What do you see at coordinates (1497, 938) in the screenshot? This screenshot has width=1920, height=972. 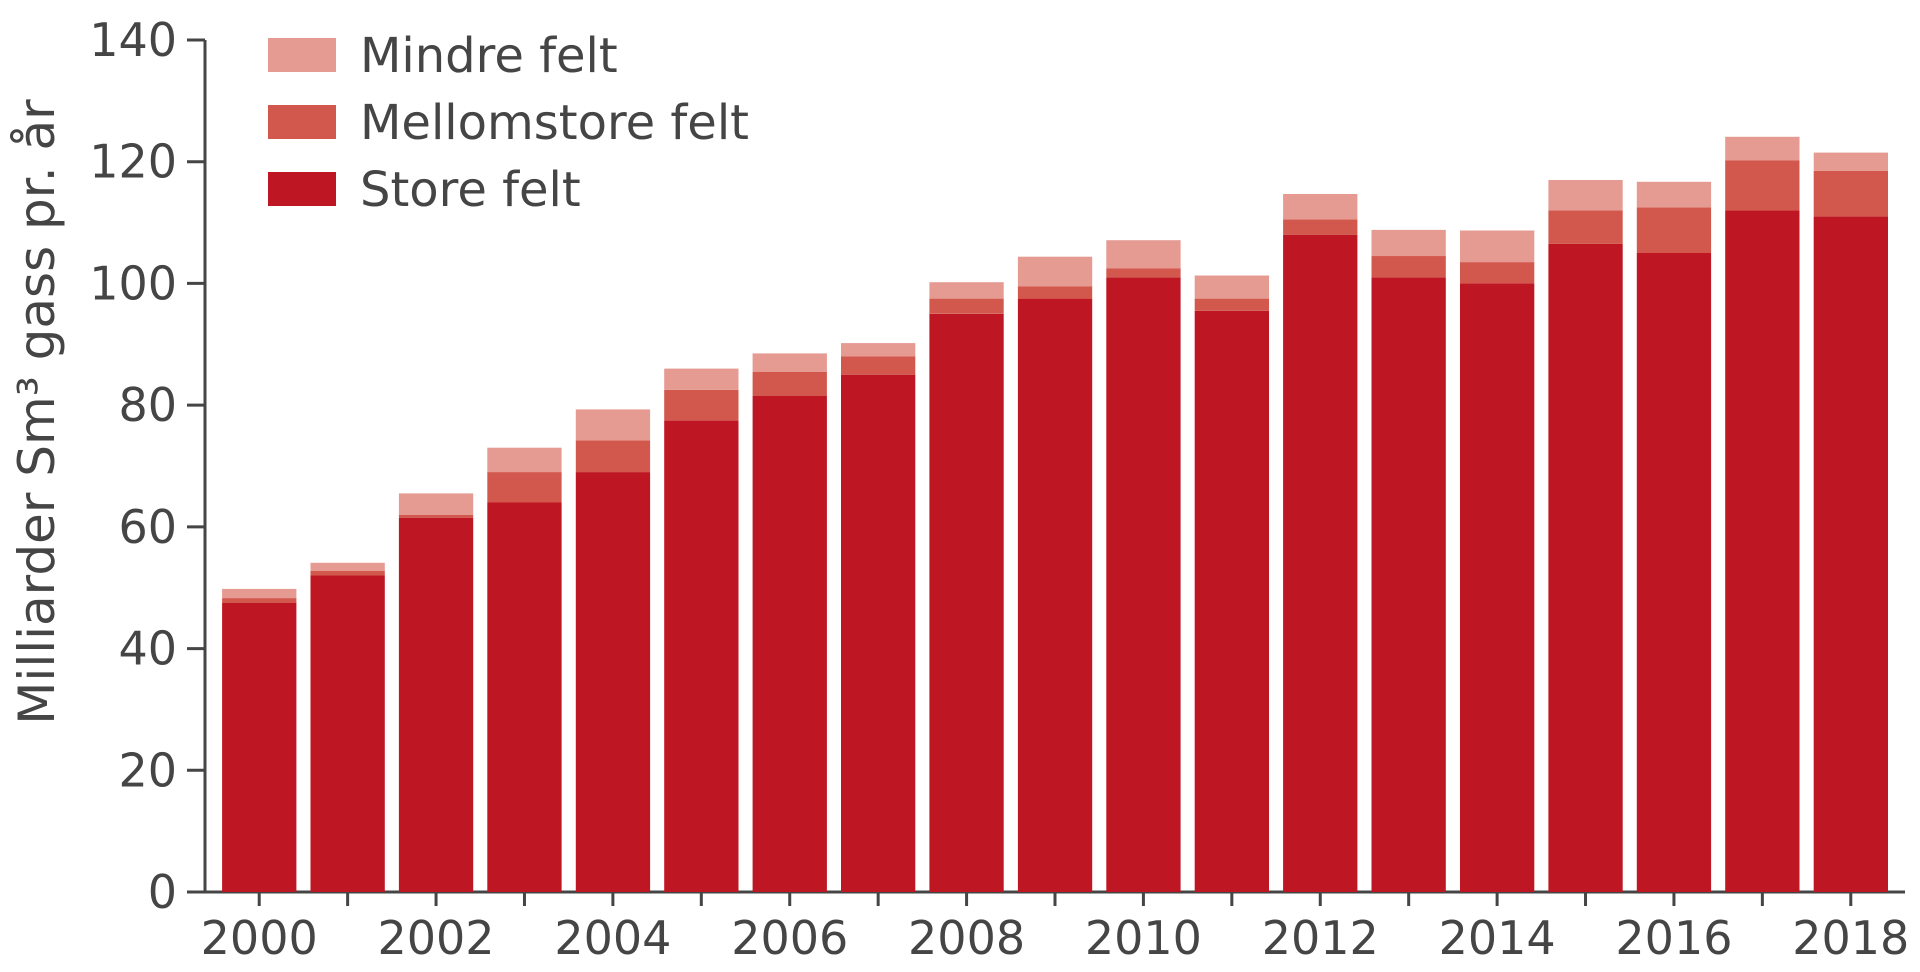 I see `x-tick-label: 2014` at bounding box center [1497, 938].